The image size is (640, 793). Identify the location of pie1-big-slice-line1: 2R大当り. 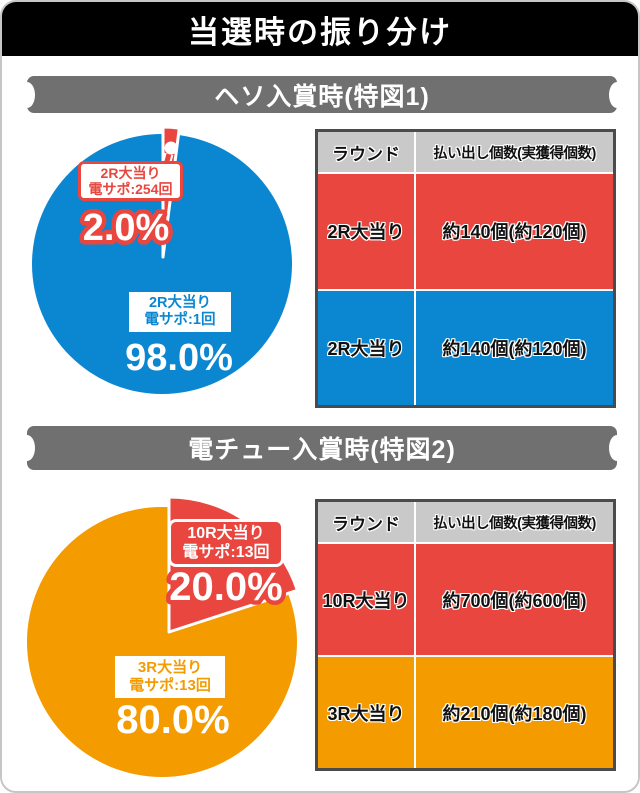
(180, 303).